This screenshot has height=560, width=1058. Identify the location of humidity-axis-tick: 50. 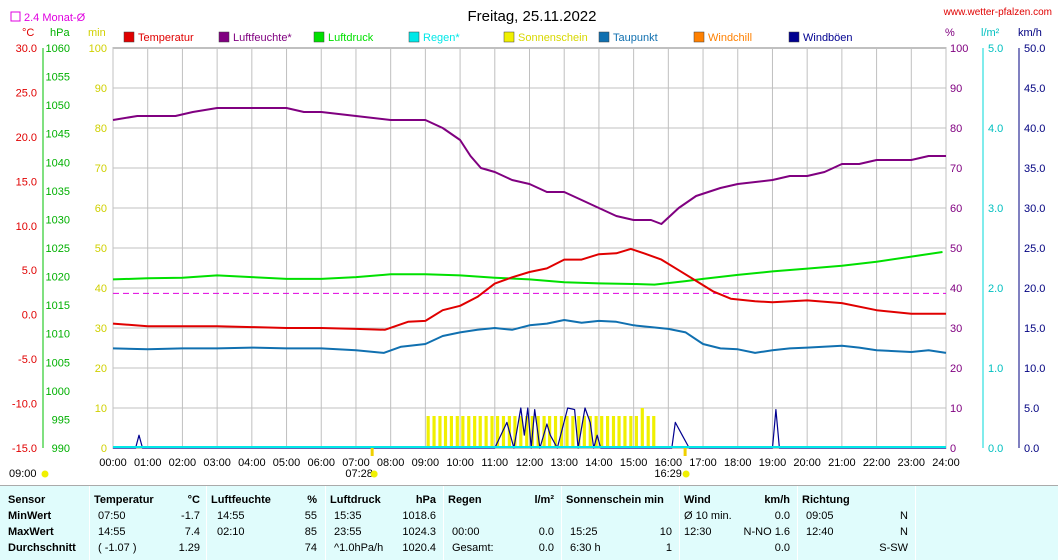
(956, 249).